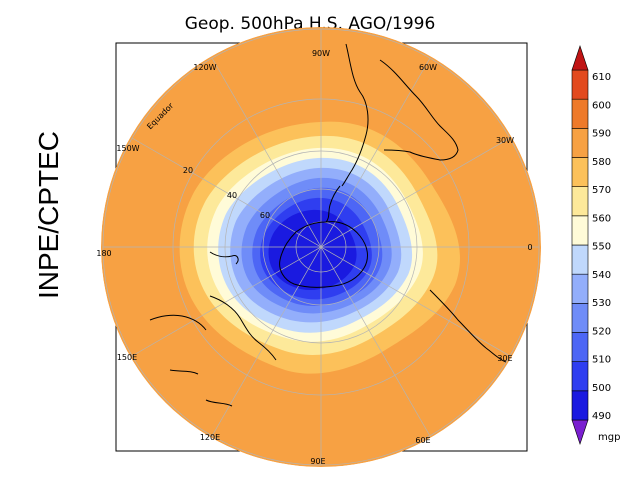 The image size is (640, 494). I want to click on lon-label-120e: 120E, so click(210, 437).